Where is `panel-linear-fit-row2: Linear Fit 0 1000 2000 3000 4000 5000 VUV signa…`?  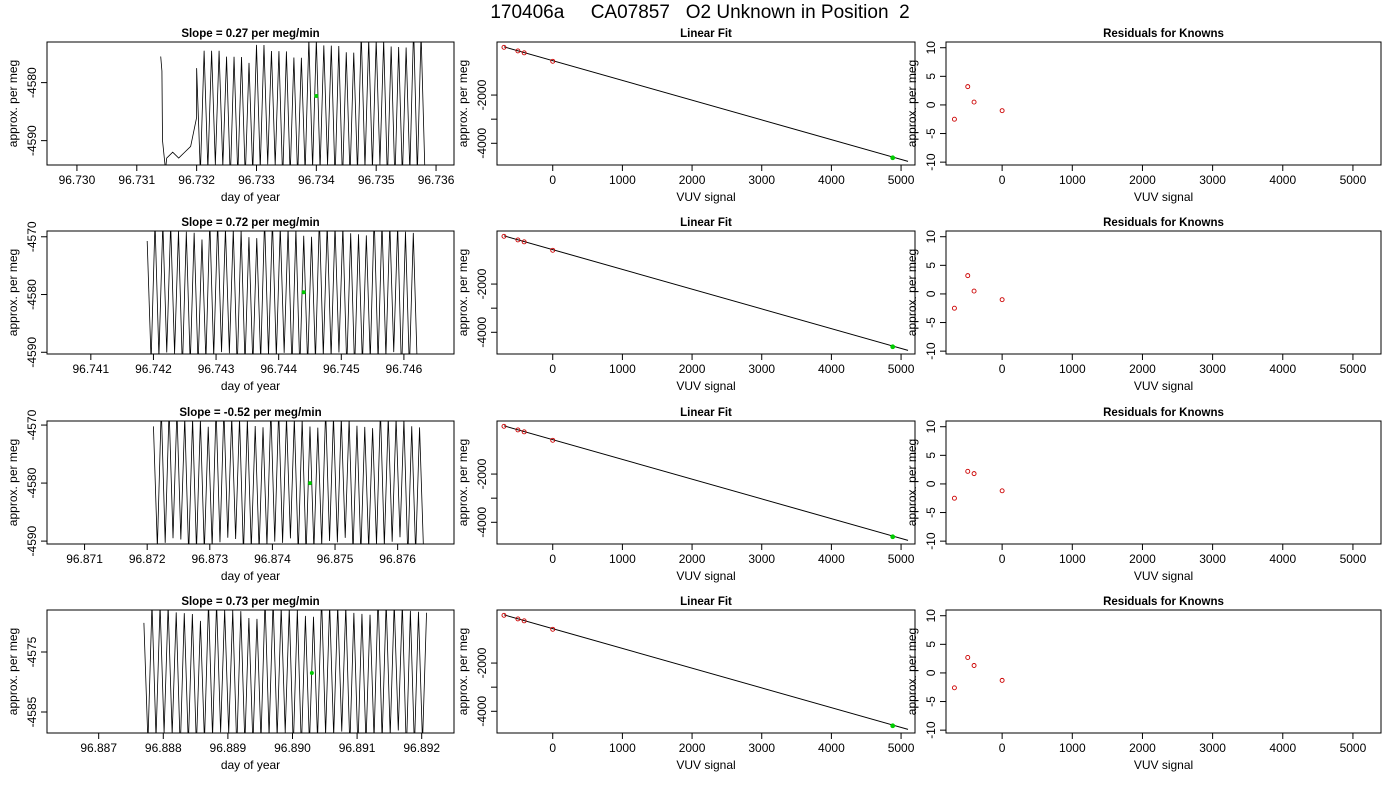
panel-linear-fit-row2: Linear Fit 0 1000 2000 3000 4000 5000 VUV signa… is located at coordinates (686, 305).